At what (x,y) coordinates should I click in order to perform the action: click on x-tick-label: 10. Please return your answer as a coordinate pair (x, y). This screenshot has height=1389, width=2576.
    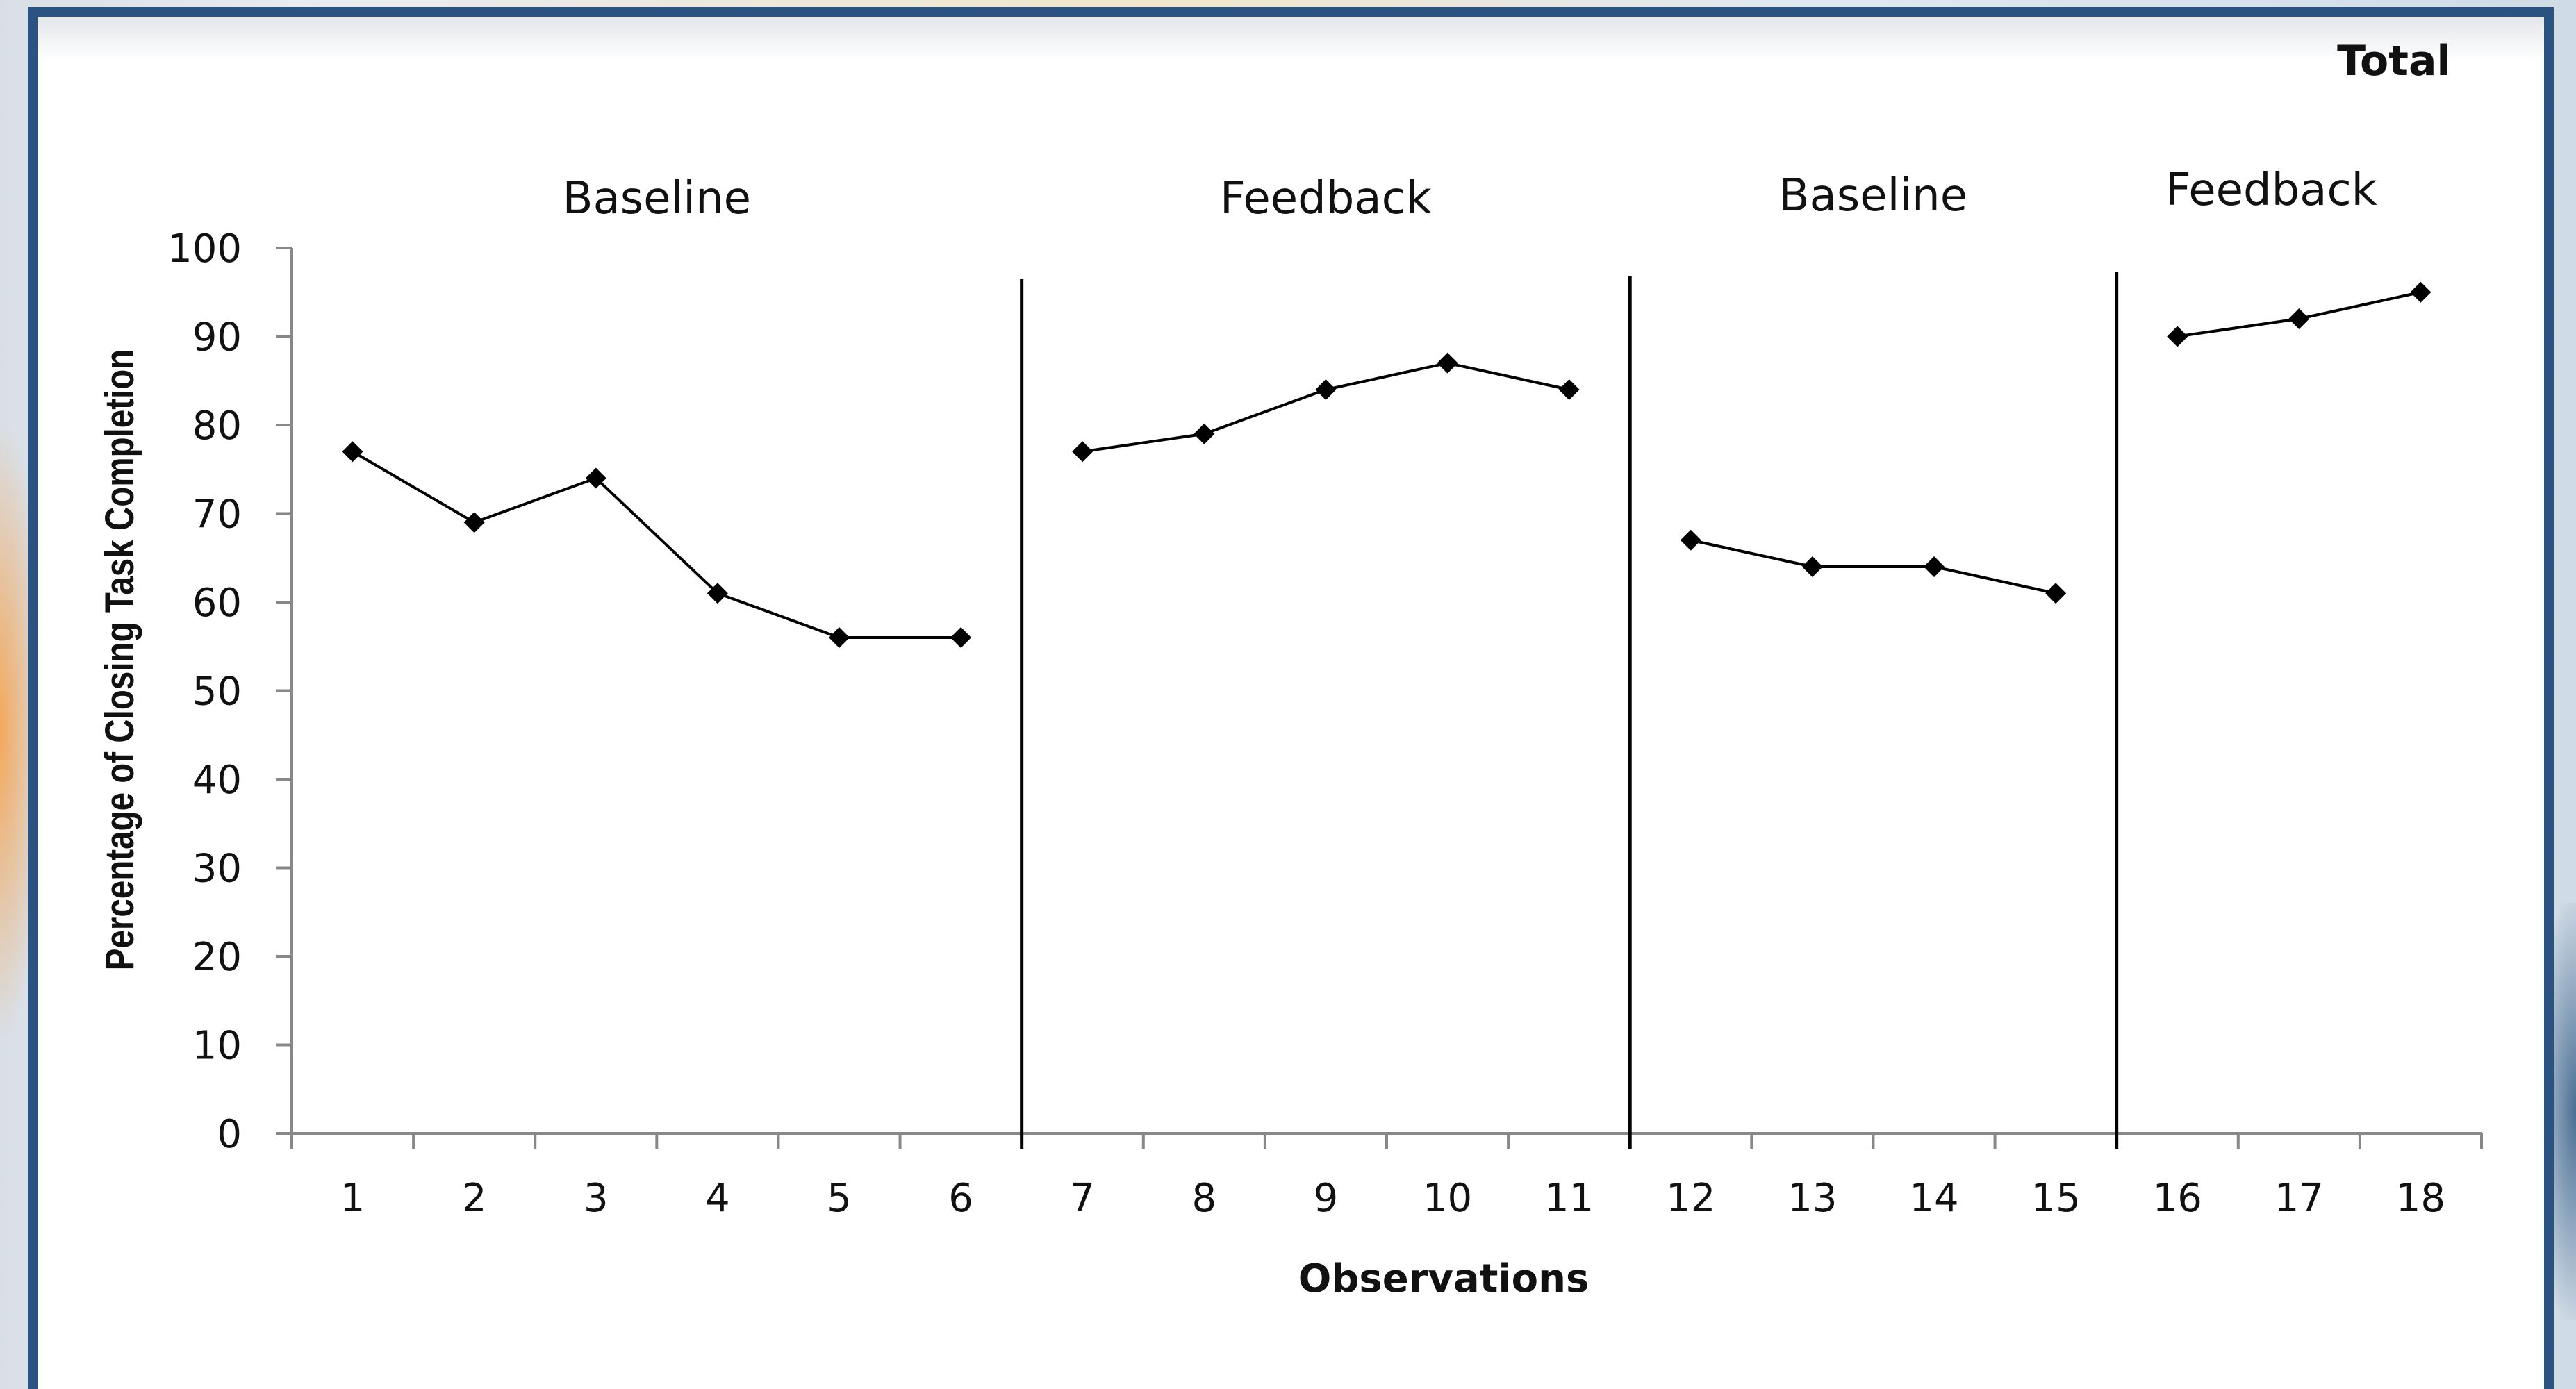
    Looking at the image, I should click on (1448, 1198).